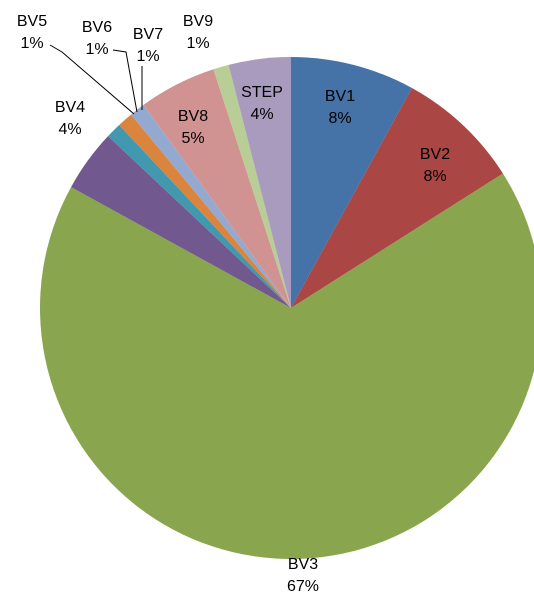 The width and height of the screenshot is (534, 601). What do you see at coordinates (198, 21) in the screenshot?
I see `slice-label: BV9` at bounding box center [198, 21].